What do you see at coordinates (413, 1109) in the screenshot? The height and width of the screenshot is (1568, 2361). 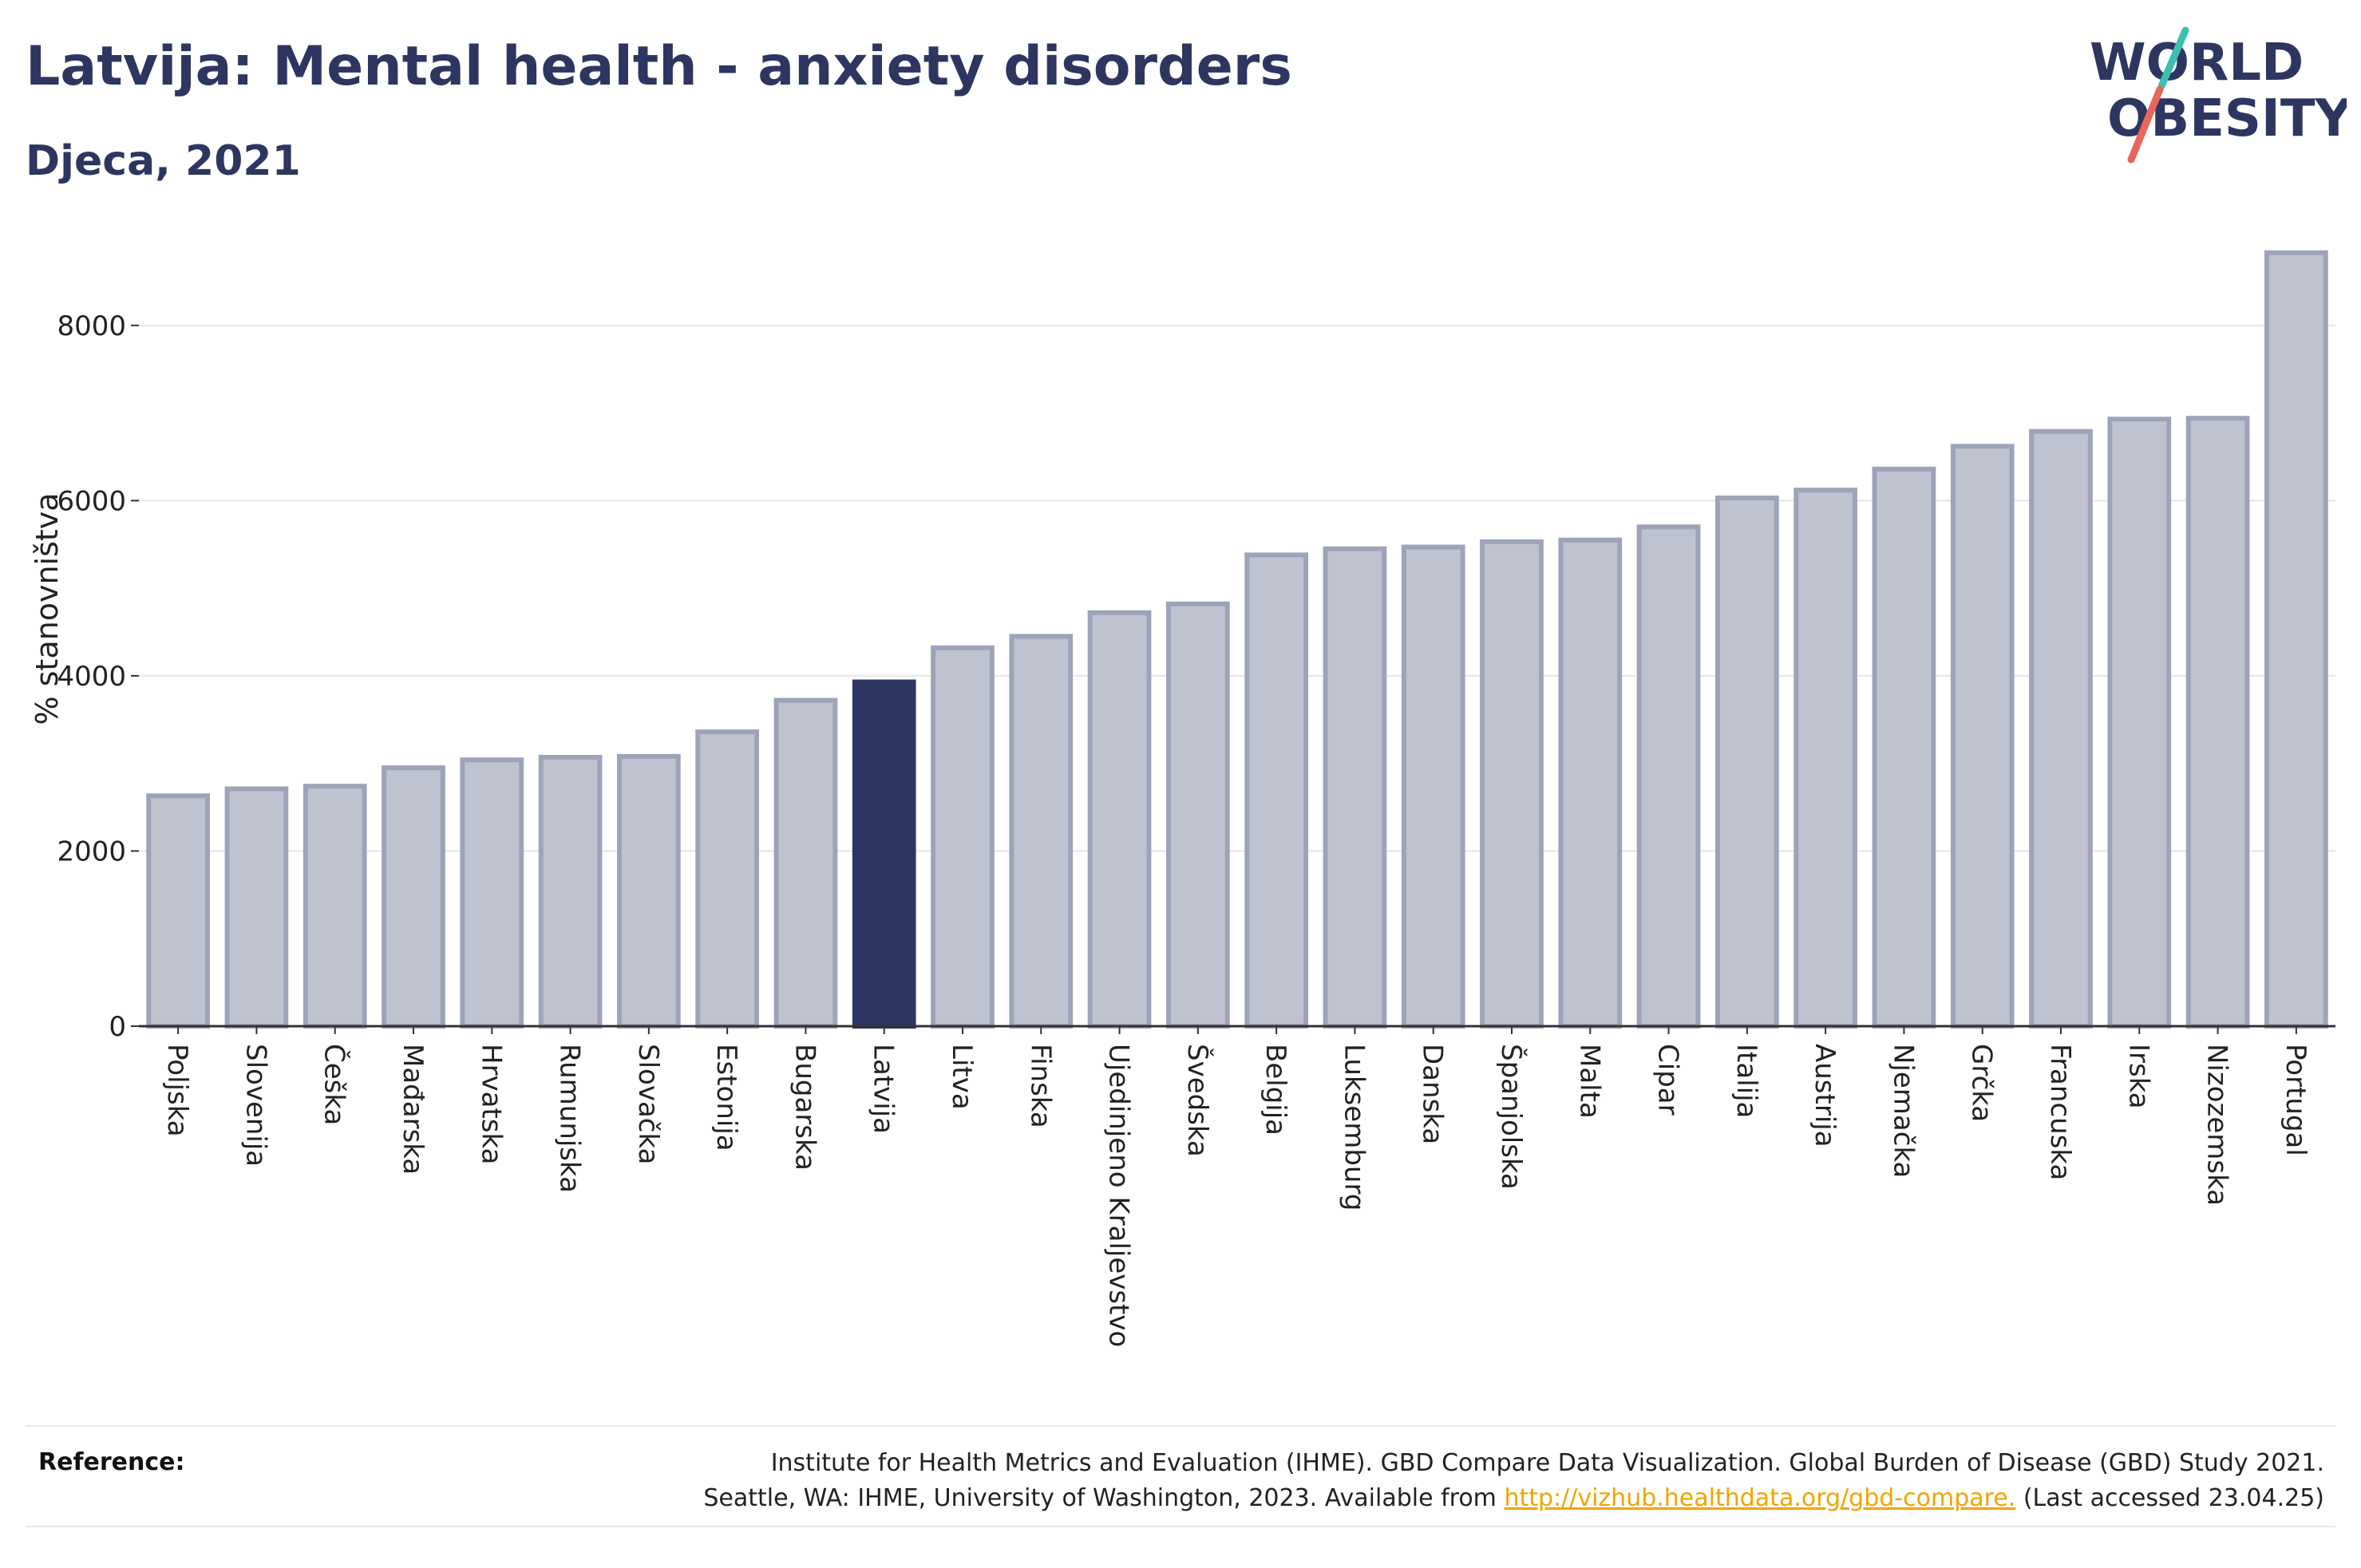 I see `x-tick-label: Mađarska` at bounding box center [413, 1109].